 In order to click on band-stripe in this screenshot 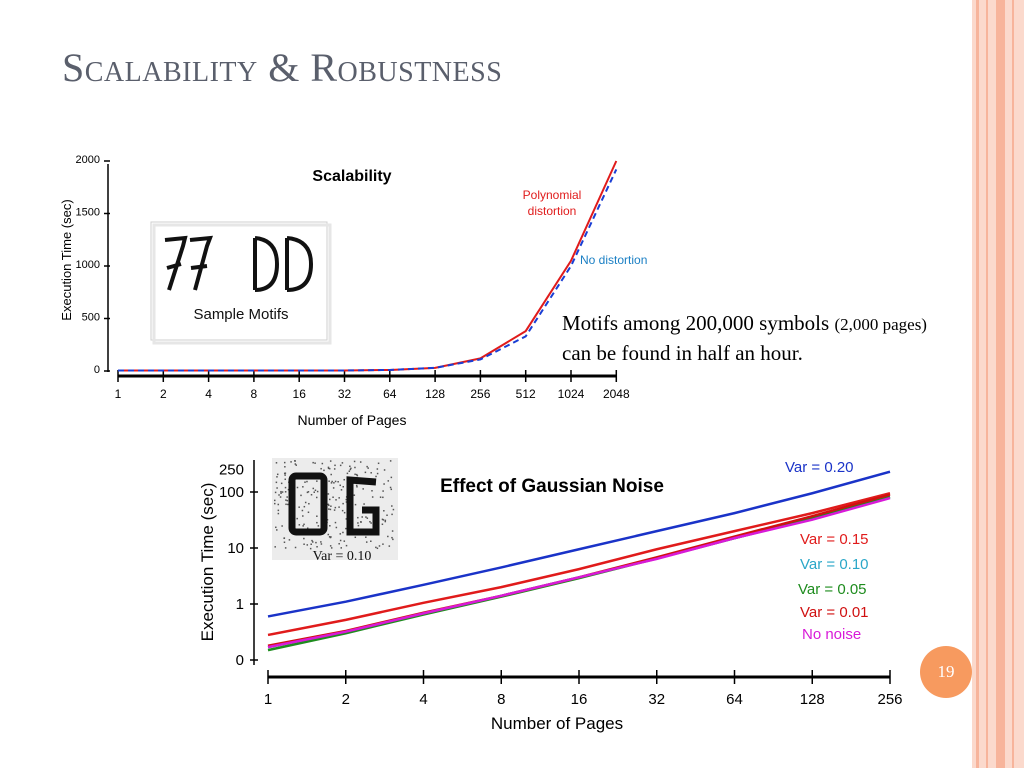, I will do `click(1013, 384)`.